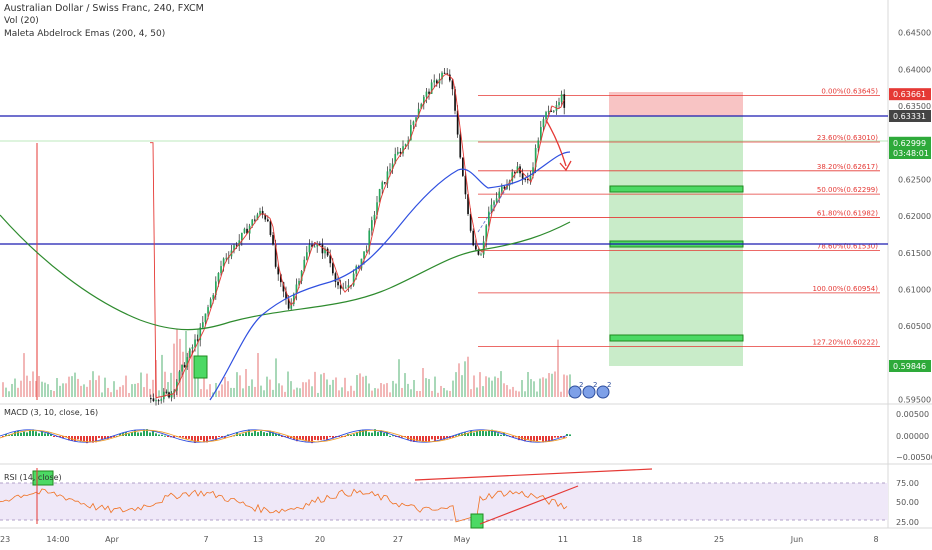  Describe the element at coordinates (85, 34) in the screenshot. I see `ema-indicator-label: Maleta Abdelrock Emas (200, 4, 50)` at that location.